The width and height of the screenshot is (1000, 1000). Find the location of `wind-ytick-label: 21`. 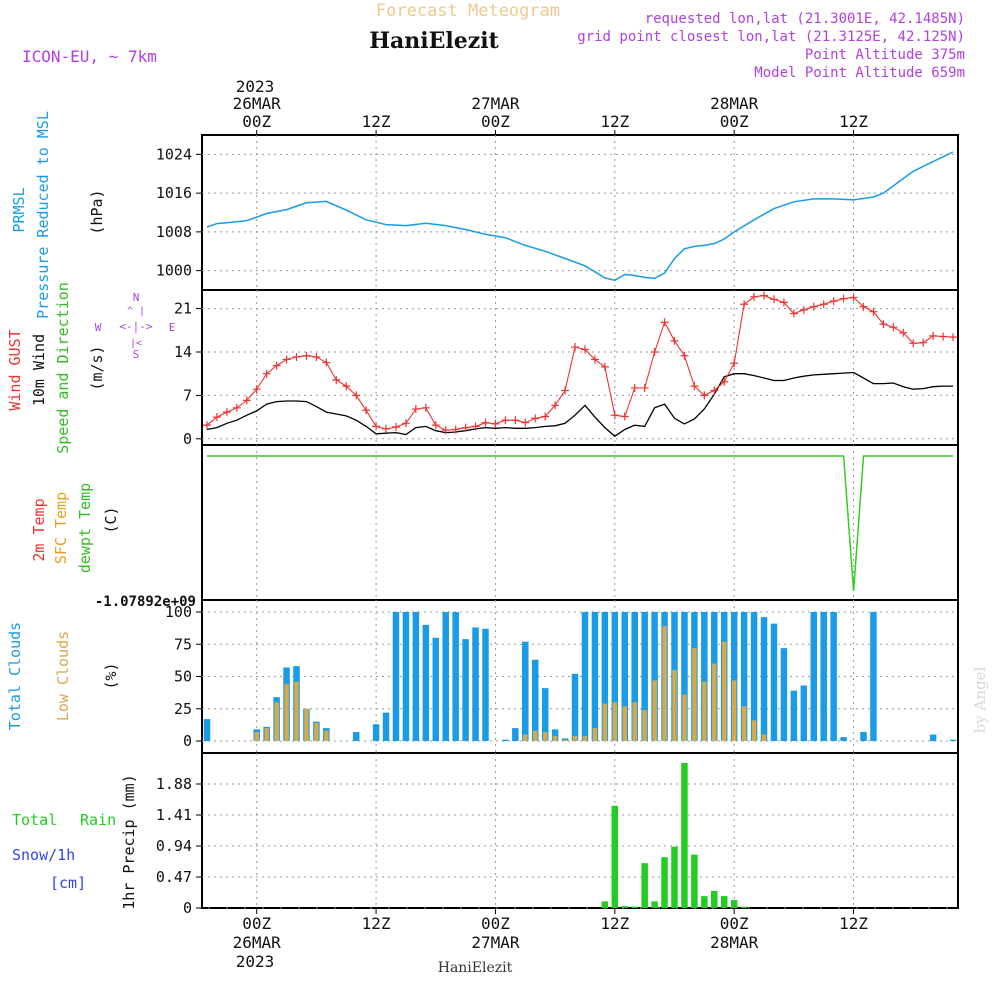

wind-ytick-label: 21 is located at coordinates (183, 309).